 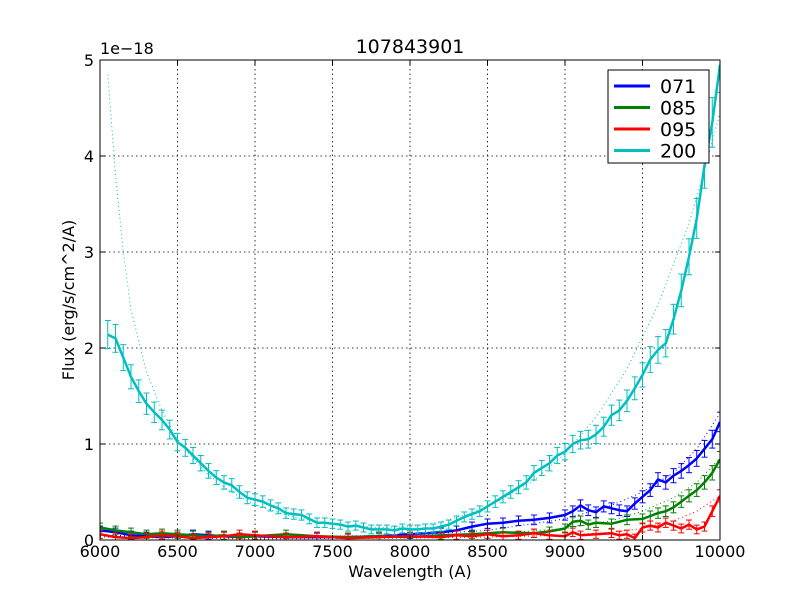 What do you see at coordinates (410, 551) in the screenshot?
I see `x-tick-label: 8000` at bounding box center [410, 551].